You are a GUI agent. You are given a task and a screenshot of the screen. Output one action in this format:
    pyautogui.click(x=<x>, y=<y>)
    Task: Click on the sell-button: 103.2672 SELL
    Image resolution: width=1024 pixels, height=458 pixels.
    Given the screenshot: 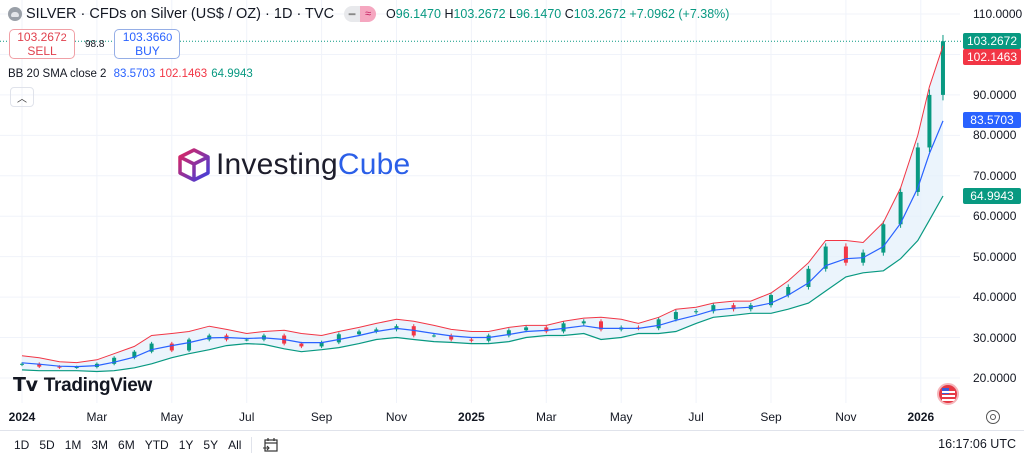 What is the action you would take?
    pyautogui.click(x=42, y=44)
    